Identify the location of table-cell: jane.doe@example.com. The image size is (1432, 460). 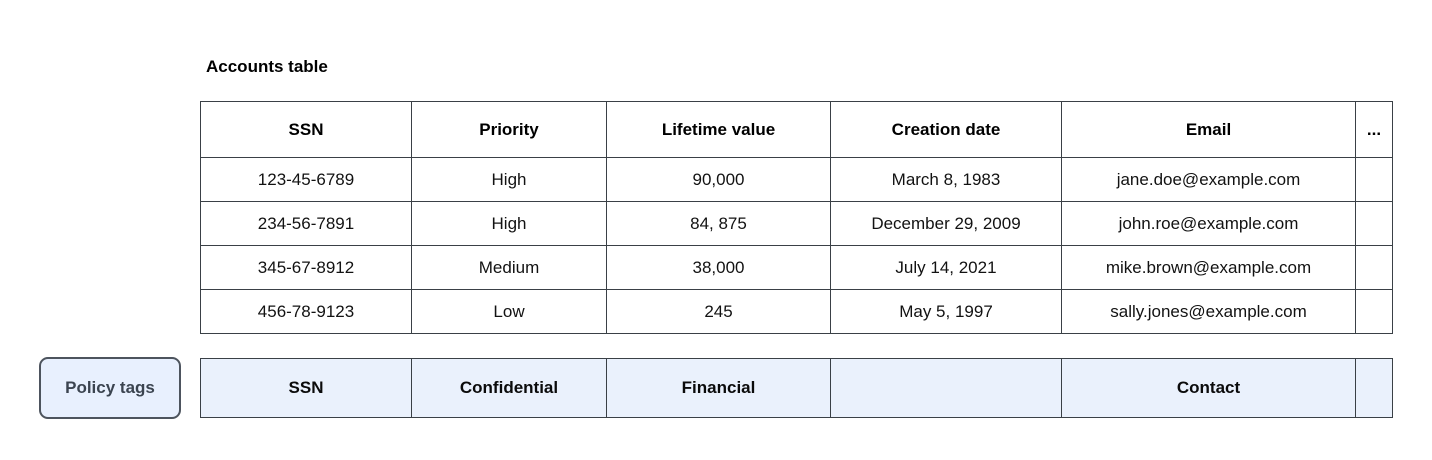
(1208, 179).